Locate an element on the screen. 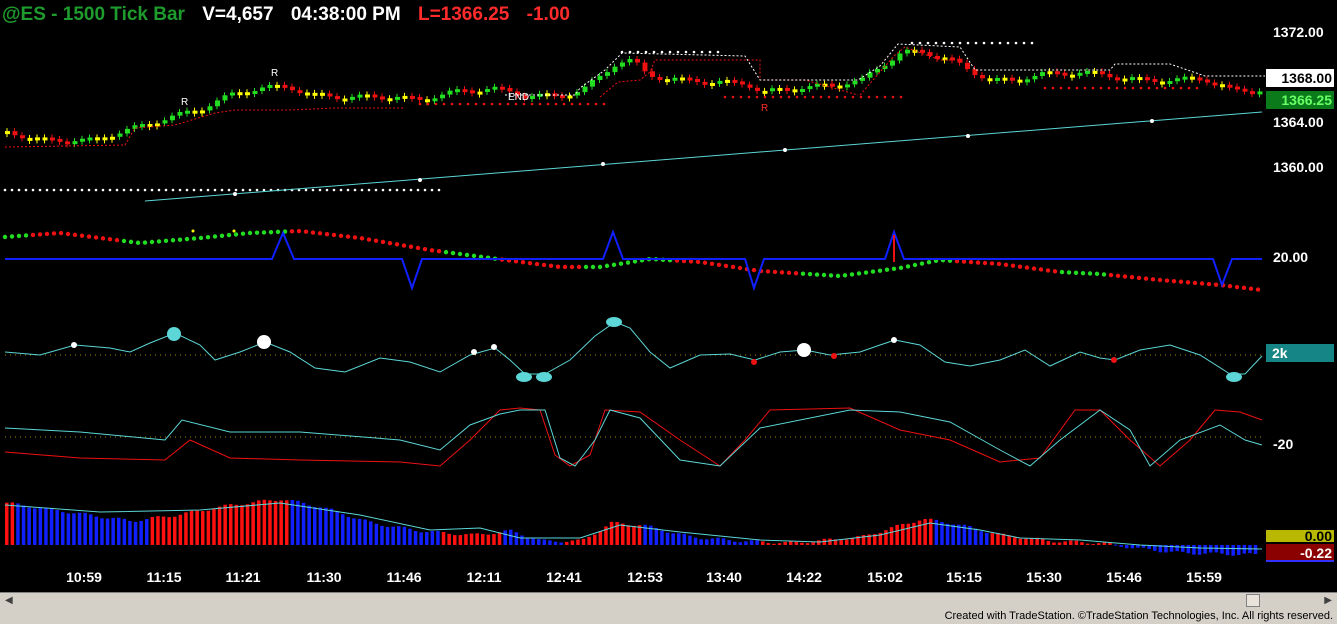 Image resolution: width=1337 pixels, height=624 pixels. scroll-left-arrow-icon: ◀ is located at coordinates (9, 600).